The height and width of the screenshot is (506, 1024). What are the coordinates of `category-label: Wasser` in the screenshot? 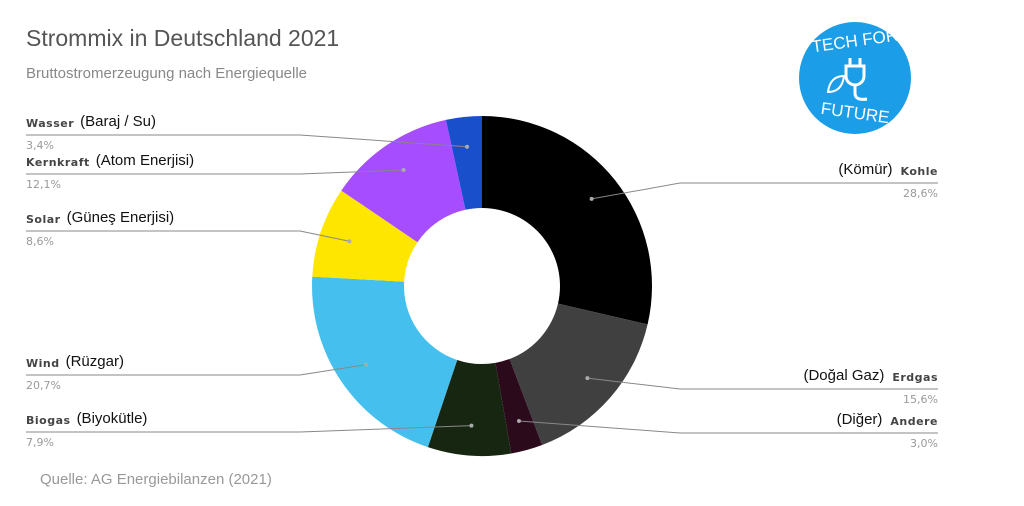 It's located at (50, 123).